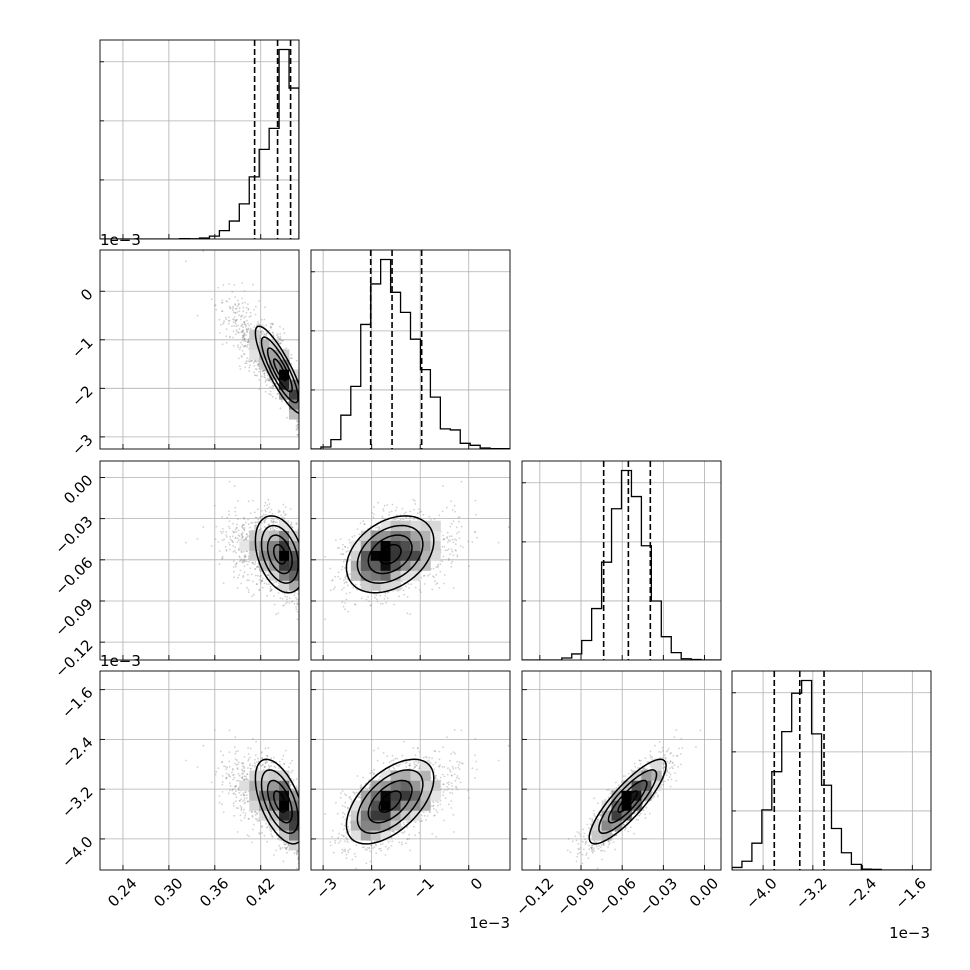  I want to click on panel-frame, so click(199, 139).